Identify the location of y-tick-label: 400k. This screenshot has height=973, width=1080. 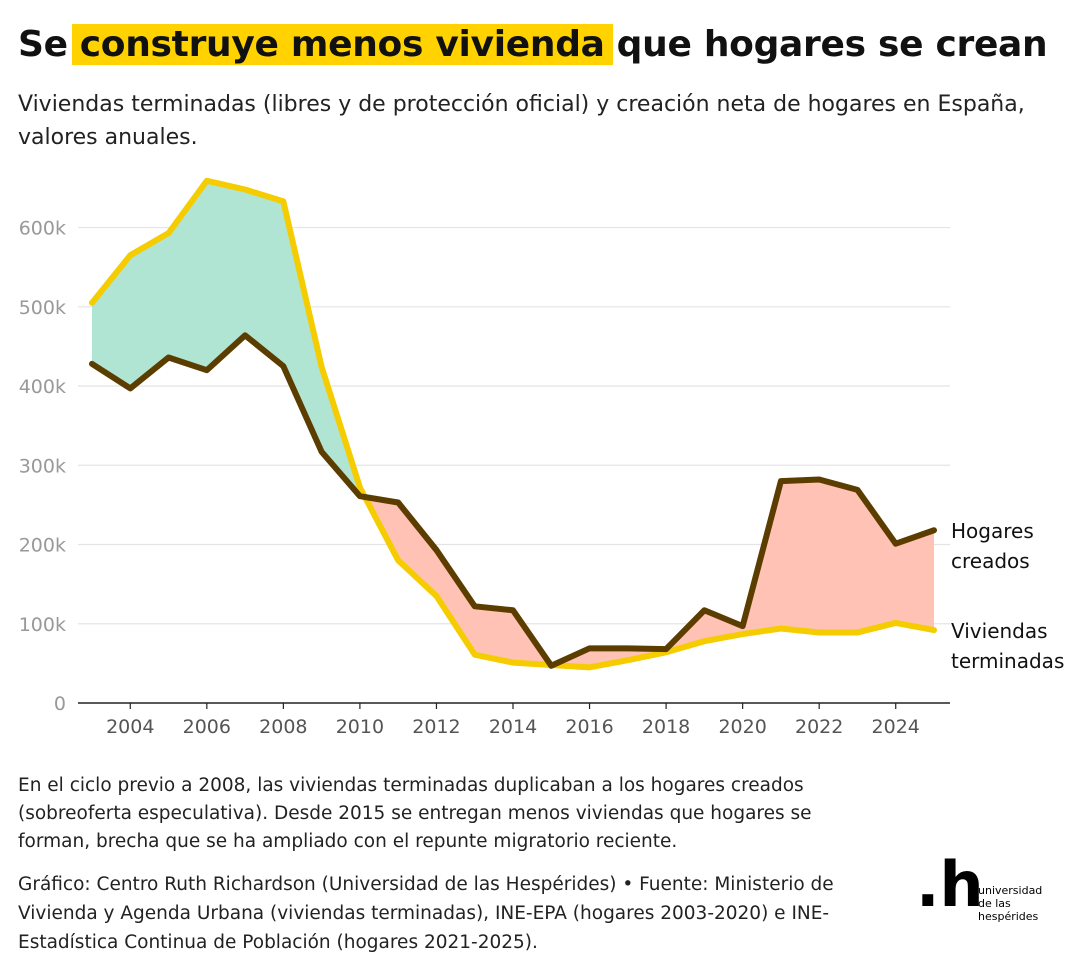
(42, 387).